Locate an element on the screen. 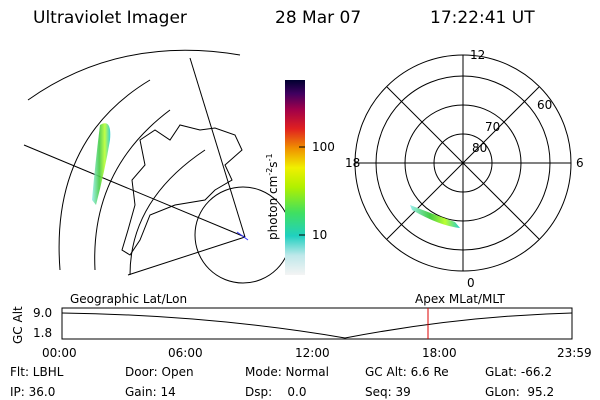  unit: s is located at coordinates (273, 164).